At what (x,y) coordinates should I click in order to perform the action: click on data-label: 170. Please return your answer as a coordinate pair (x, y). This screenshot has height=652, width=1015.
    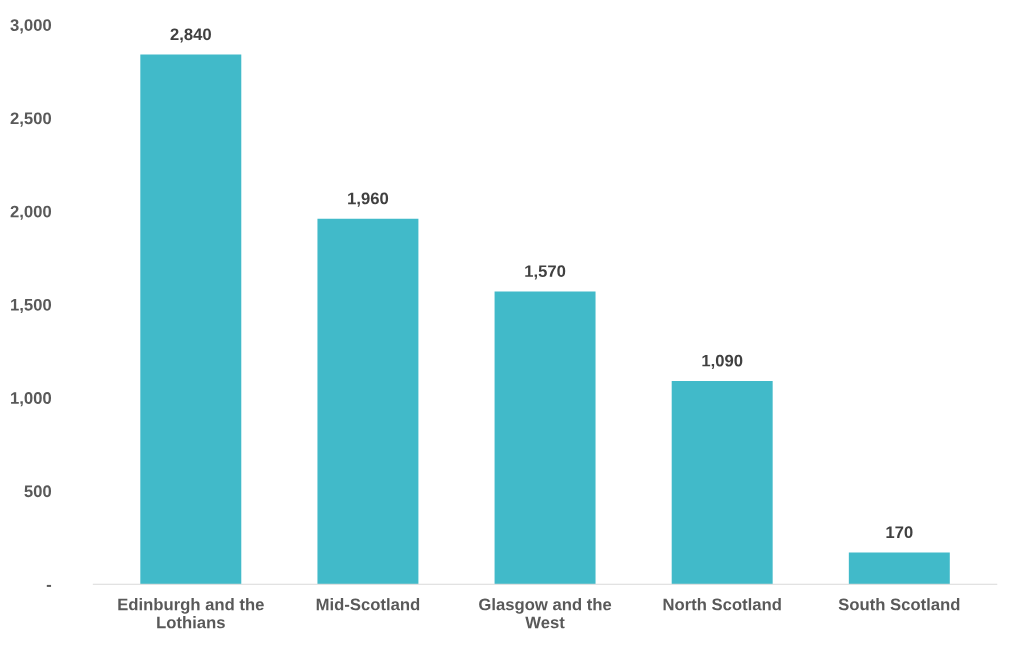
    Looking at the image, I should click on (899, 532).